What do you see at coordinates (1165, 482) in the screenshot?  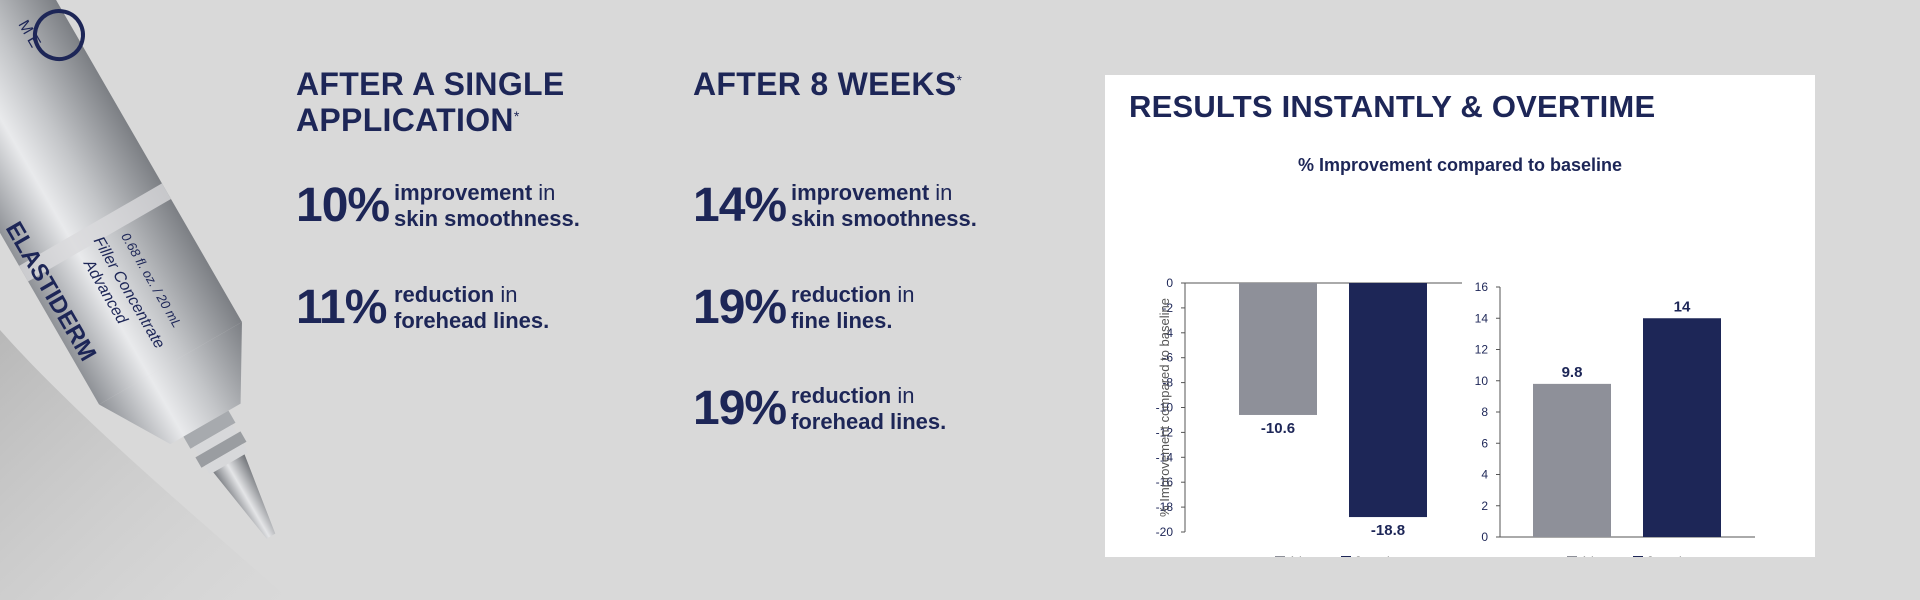 I see `y-tick-label: -16` at bounding box center [1165, 482].